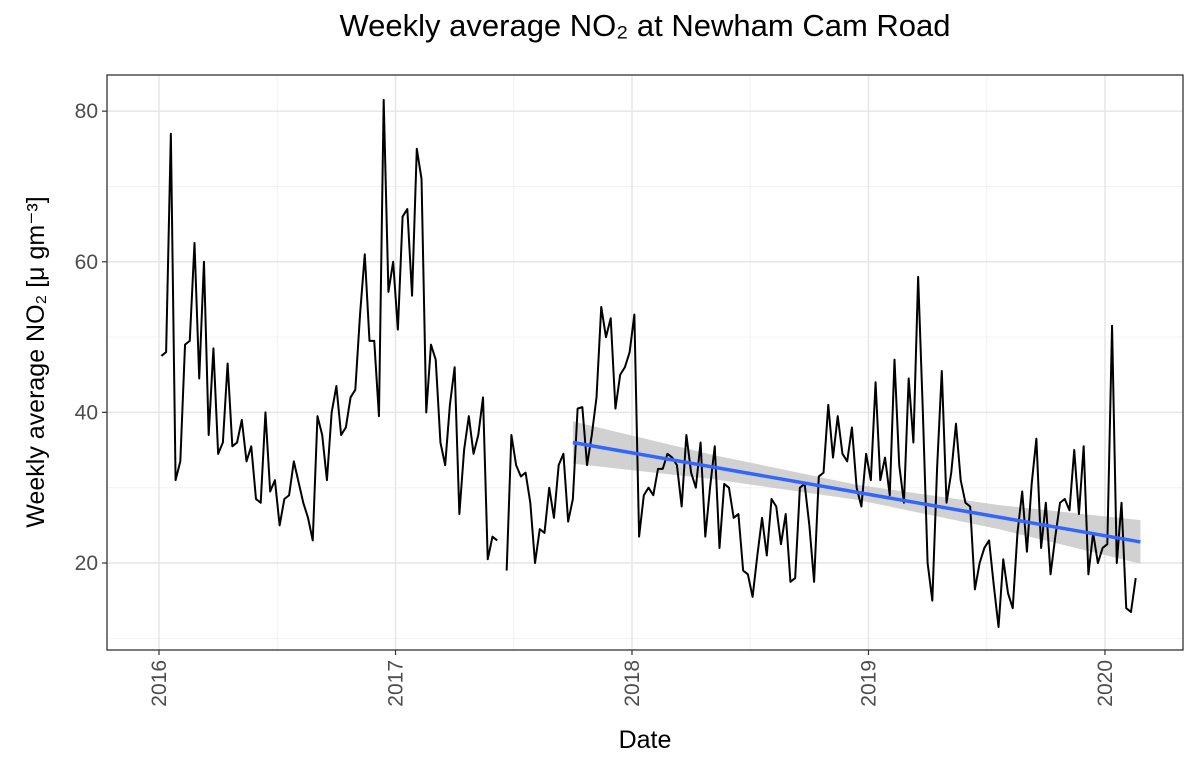 The width and height of the screenshot is (1184, 758). I want to click on y-tick-label: 60, so click(86, 262).